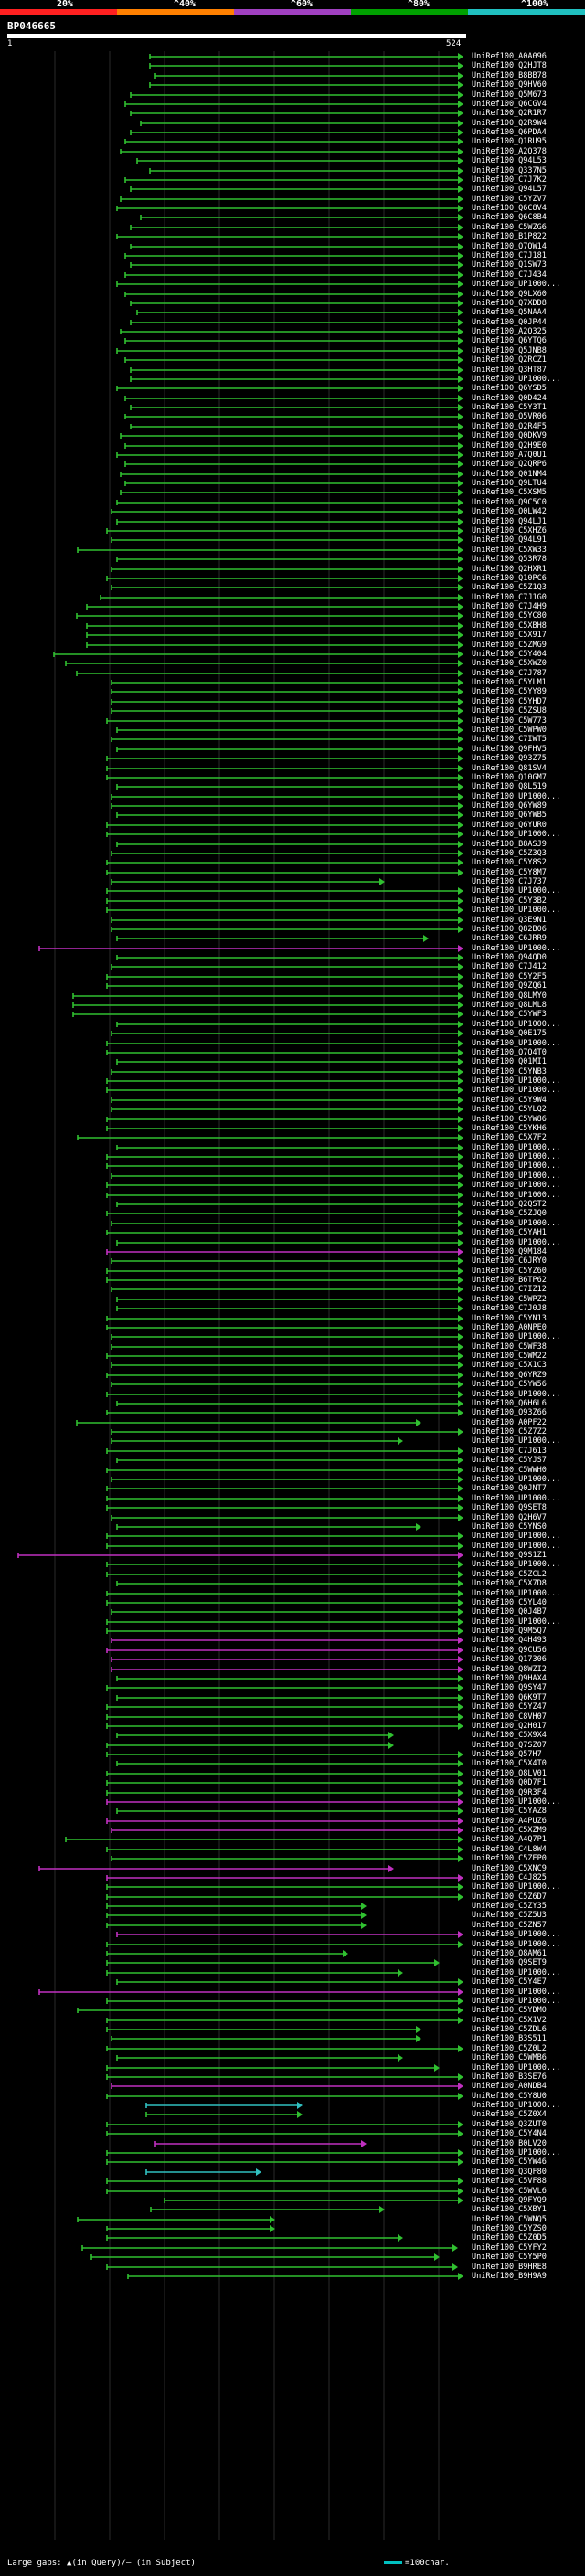 The image size is (585, 2576). I want to click on hit-label: UniRef100_Q6YRZ9, so click(510, 1375).